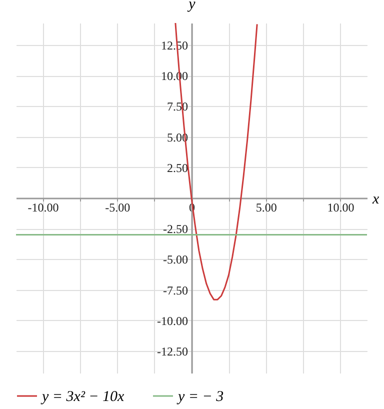 This screenshot has width=384, height=409. Describe the element at coordinates (266, 207) in the screenshot. I see `x-tick-label: 5.00` at that location.